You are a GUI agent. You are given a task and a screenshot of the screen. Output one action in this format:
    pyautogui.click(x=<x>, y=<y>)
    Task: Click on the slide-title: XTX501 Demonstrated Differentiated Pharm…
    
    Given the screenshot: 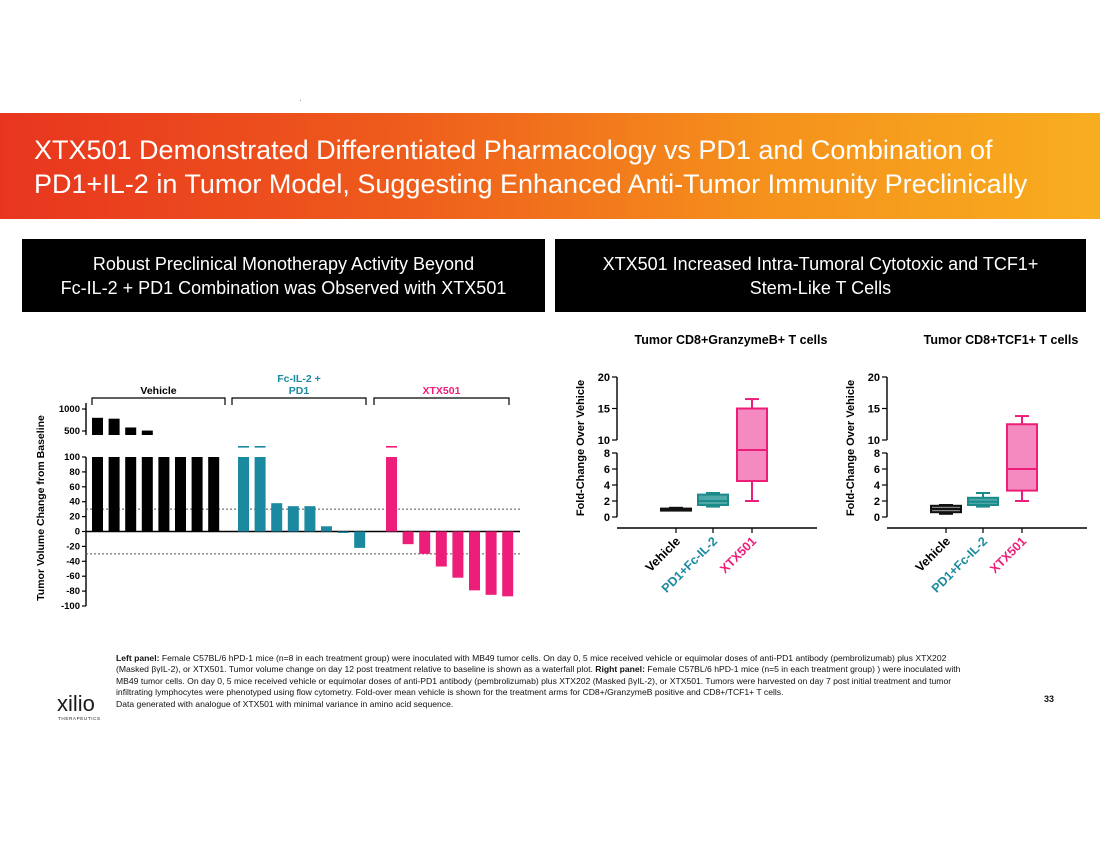 What is the action you would take?
    pyautogui.click(x=531, y=167)
    